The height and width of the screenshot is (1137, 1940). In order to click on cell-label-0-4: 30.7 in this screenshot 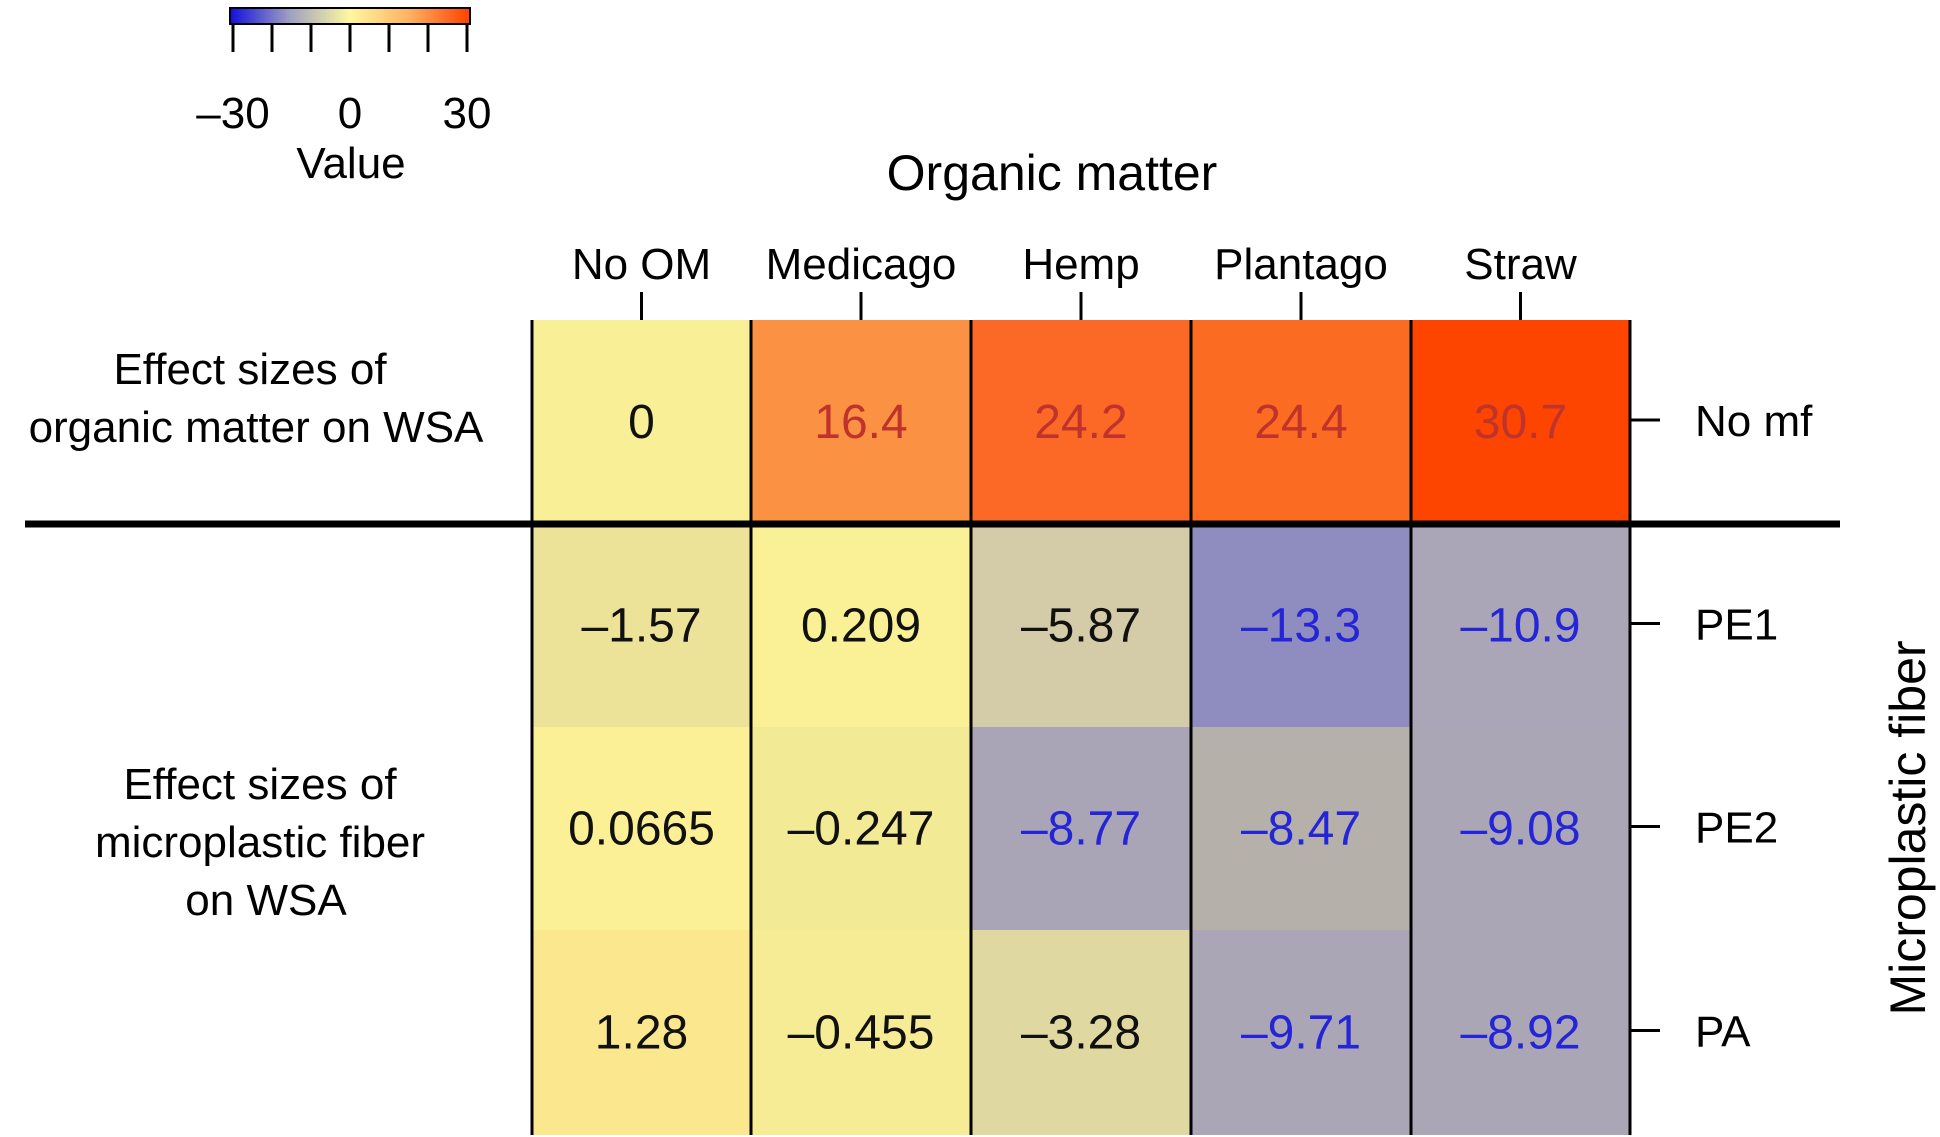, I will do `click(1520, 422)`.